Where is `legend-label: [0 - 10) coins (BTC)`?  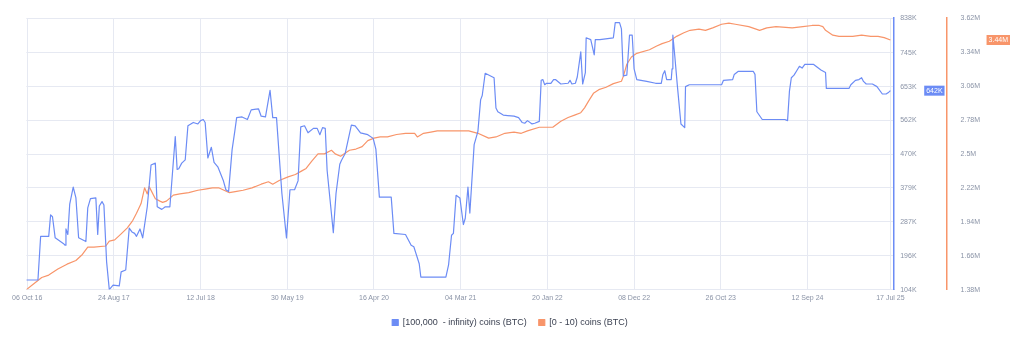
legend-label: [0 - 10) coins (BTC) is located at coordinates (588, 321).